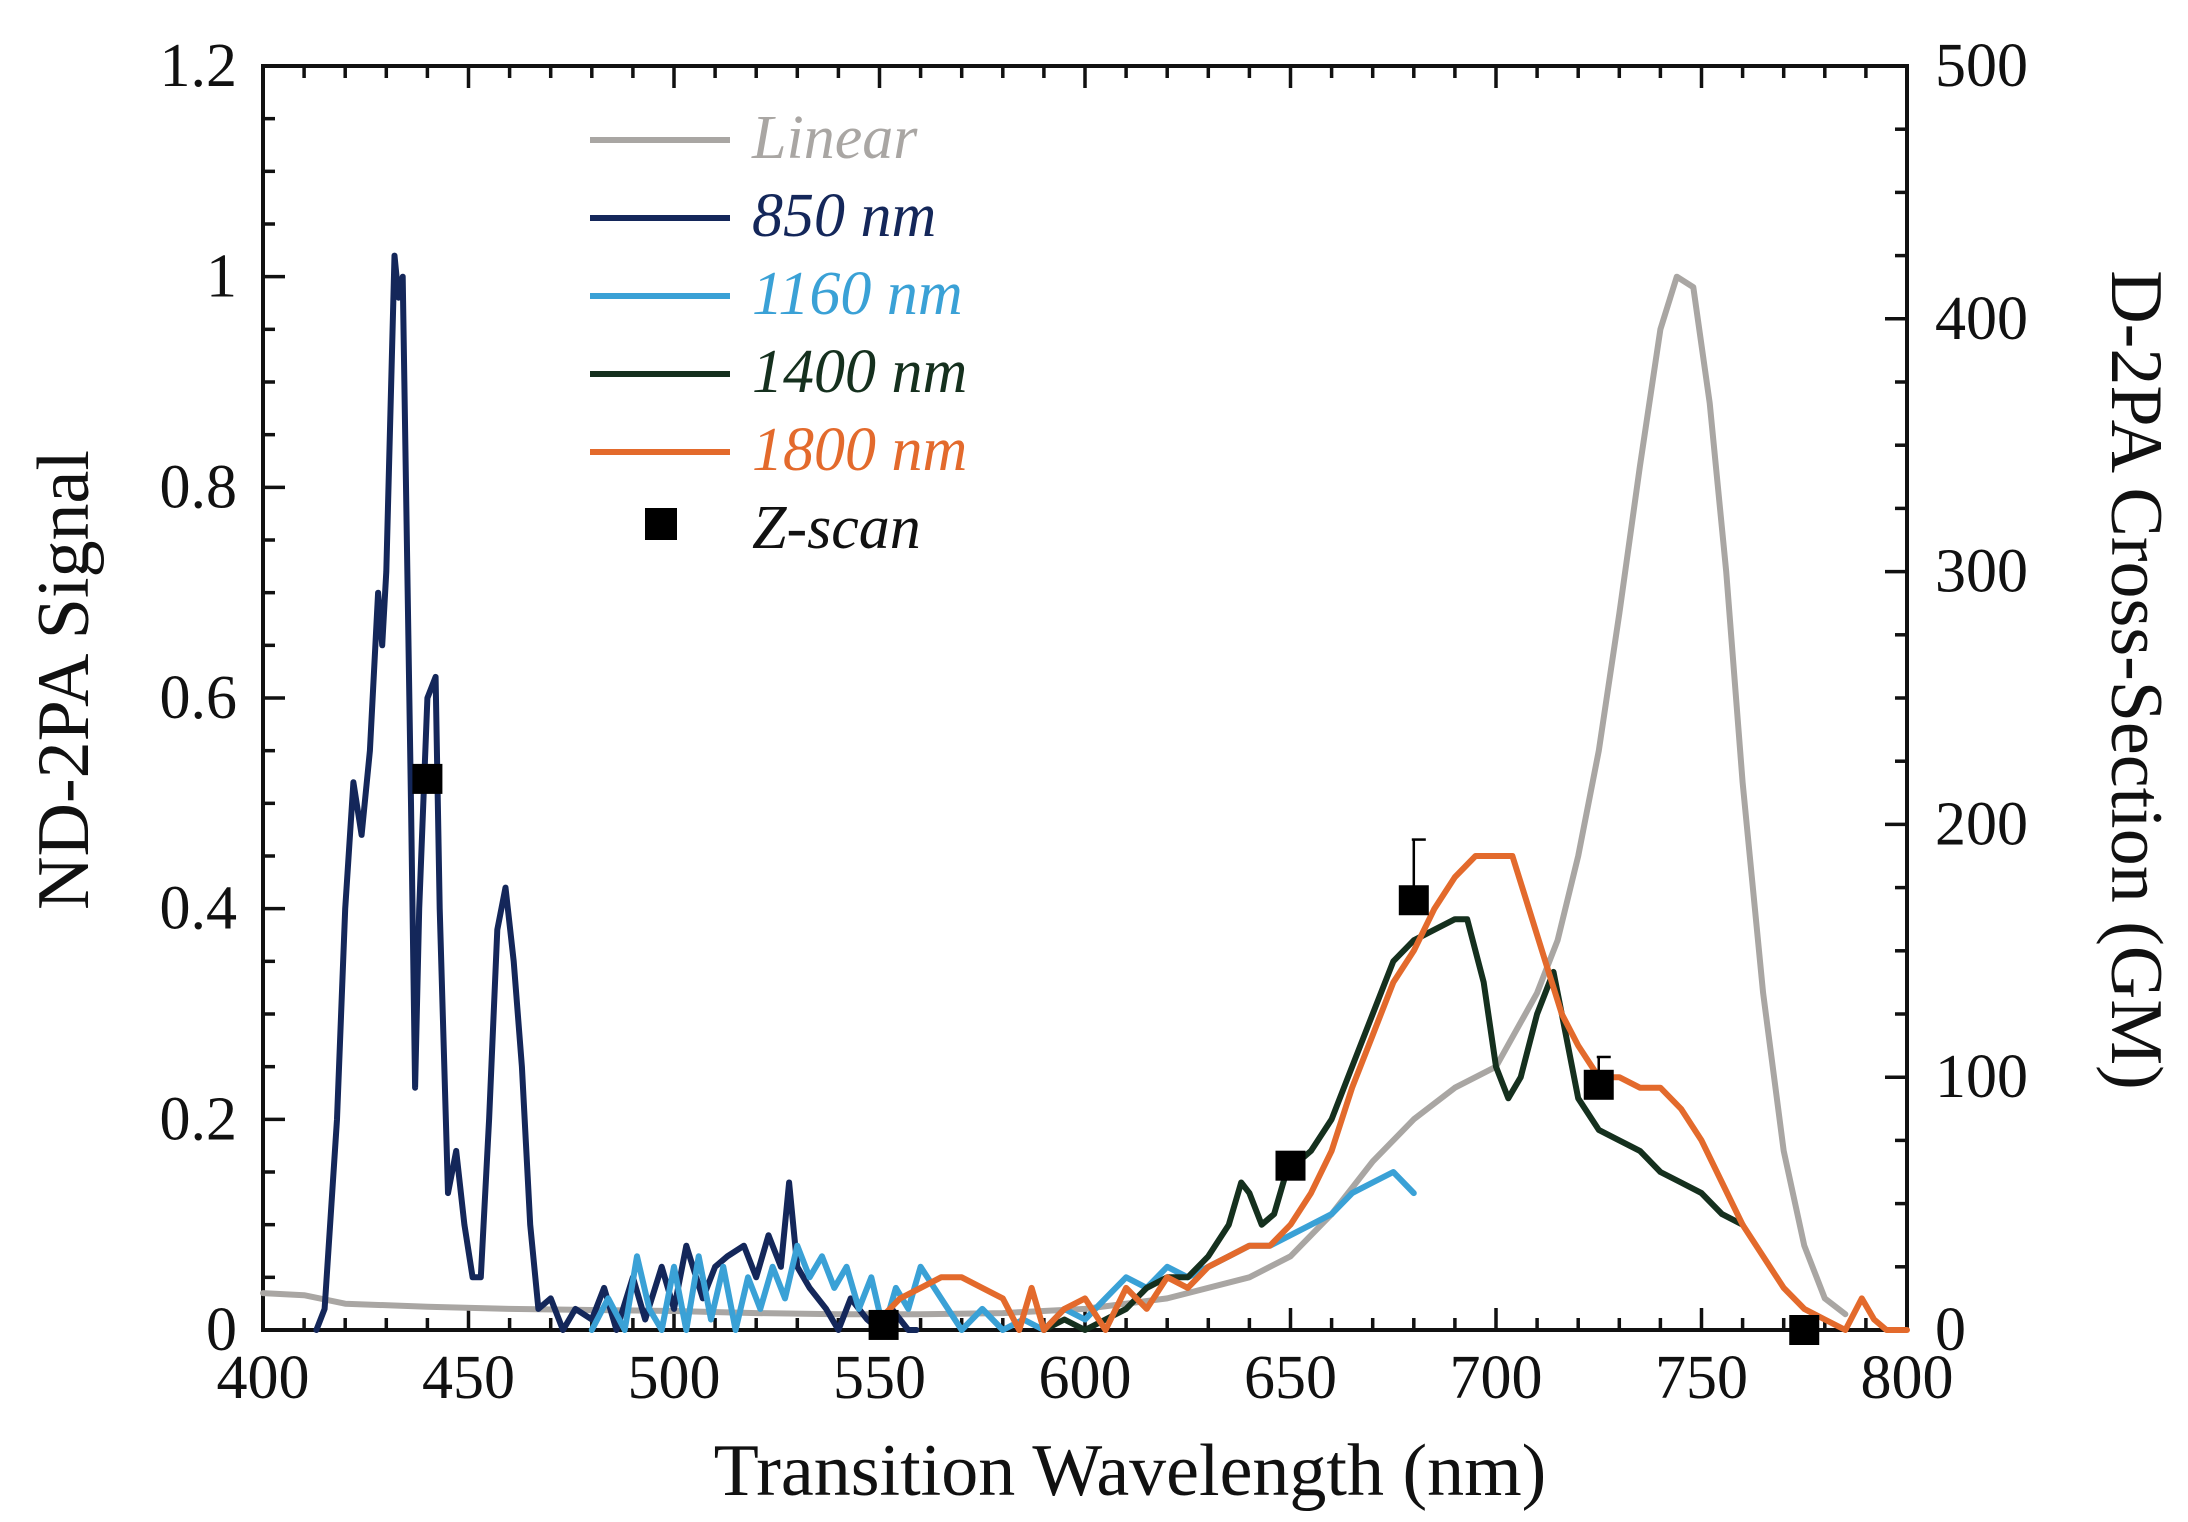 The height and width of the screenshot is (1522, 2188). What do you see at coordinates (221, 1330) in the screenshot?
I see `y-left-tick-label: 0` at bounding box center [221, 1330].